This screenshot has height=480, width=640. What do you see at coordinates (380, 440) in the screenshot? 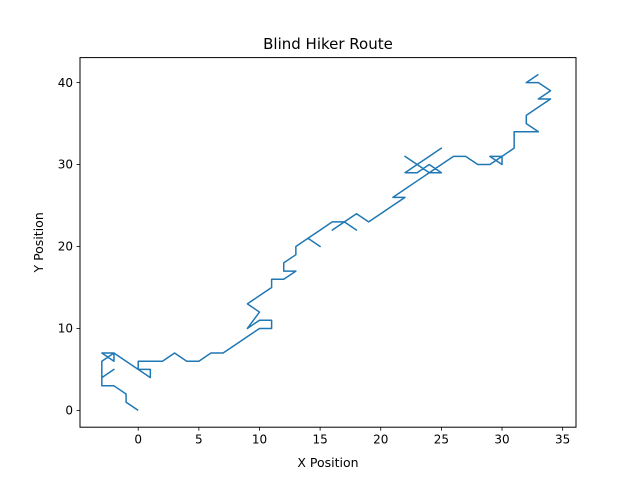
I see `x-tick-label: 20` at bounding box center [380, 440].